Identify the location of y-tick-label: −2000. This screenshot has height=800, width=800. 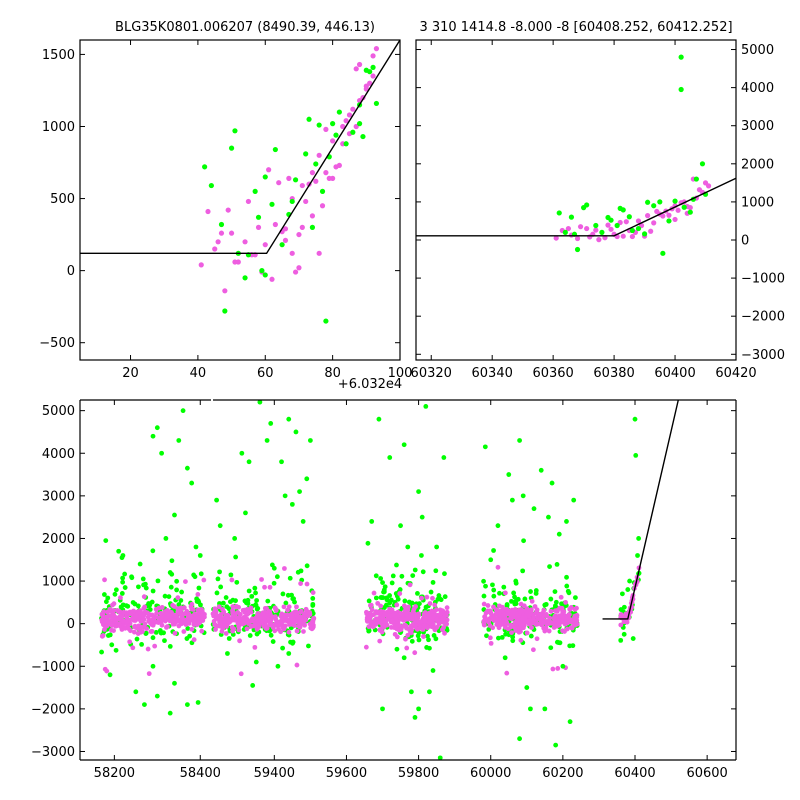
(53, 709).